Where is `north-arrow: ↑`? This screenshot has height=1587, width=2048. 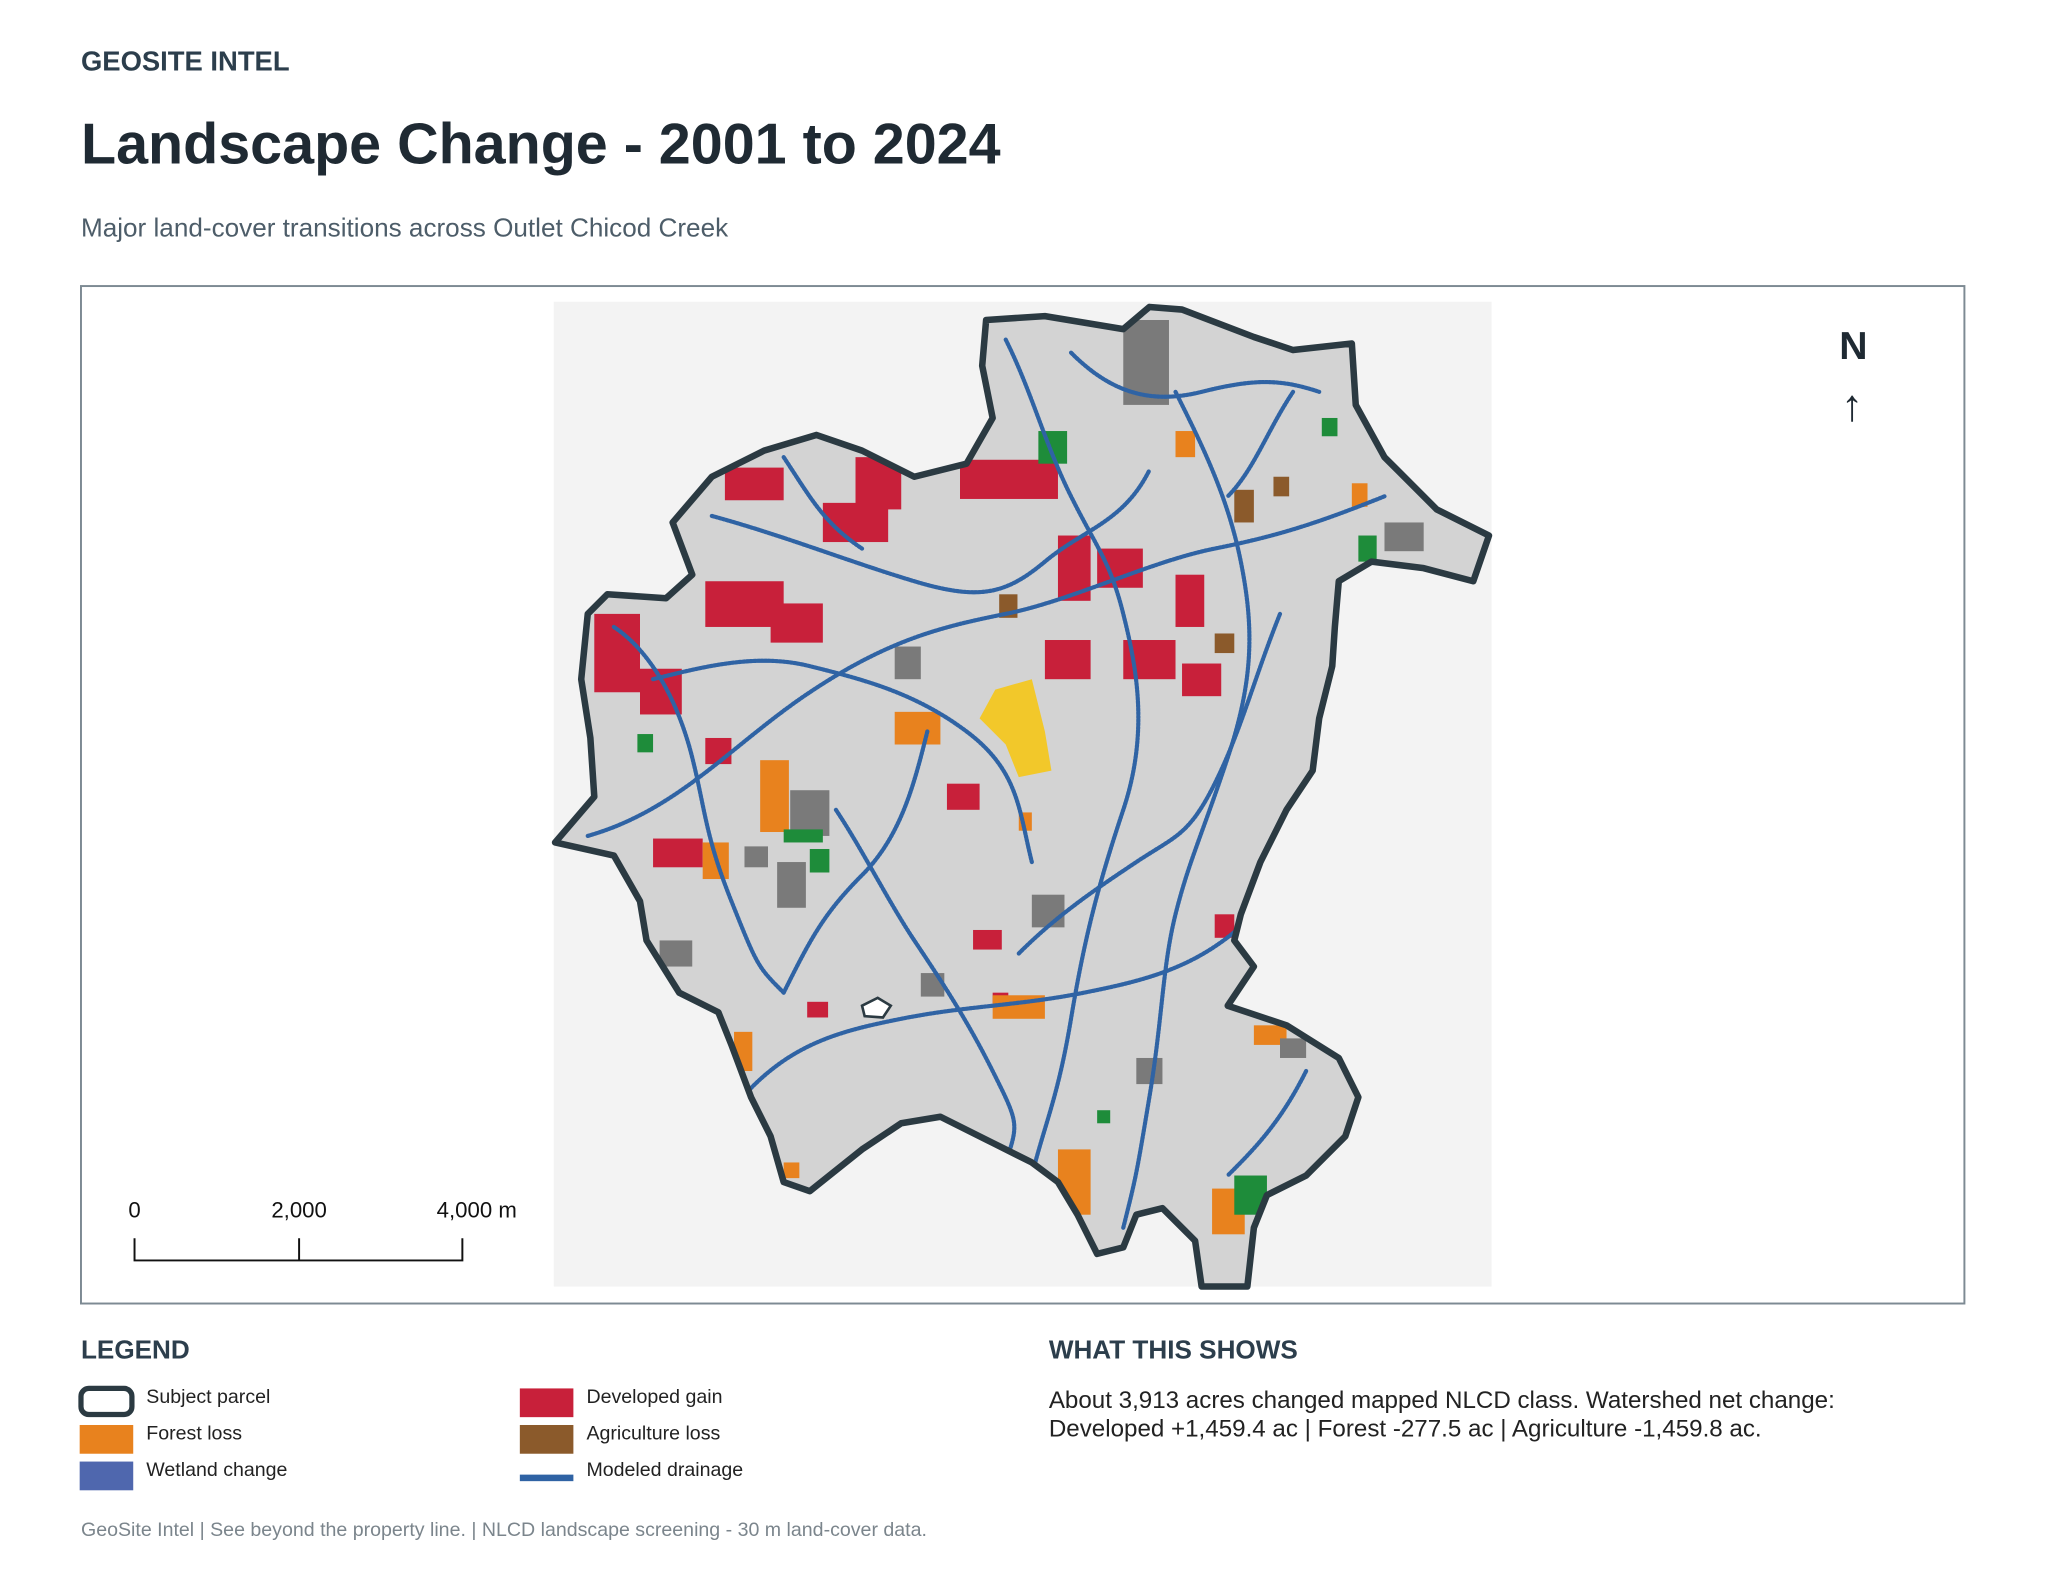
north-arrow: ↑ is located at coordinates (1852, 406).